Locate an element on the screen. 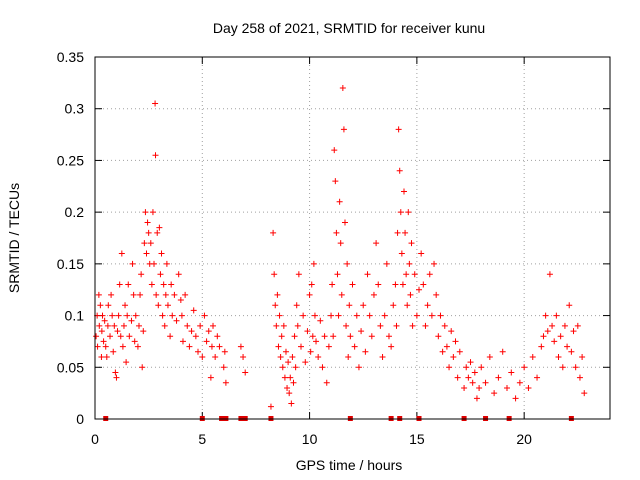 Image resolution: width=640 pixels, height=480 pixels. y-tick-labels: 0 0.05 0.1 0.15 0.2 0.25 0.3 0.35 is located at coordinates (70, 238).